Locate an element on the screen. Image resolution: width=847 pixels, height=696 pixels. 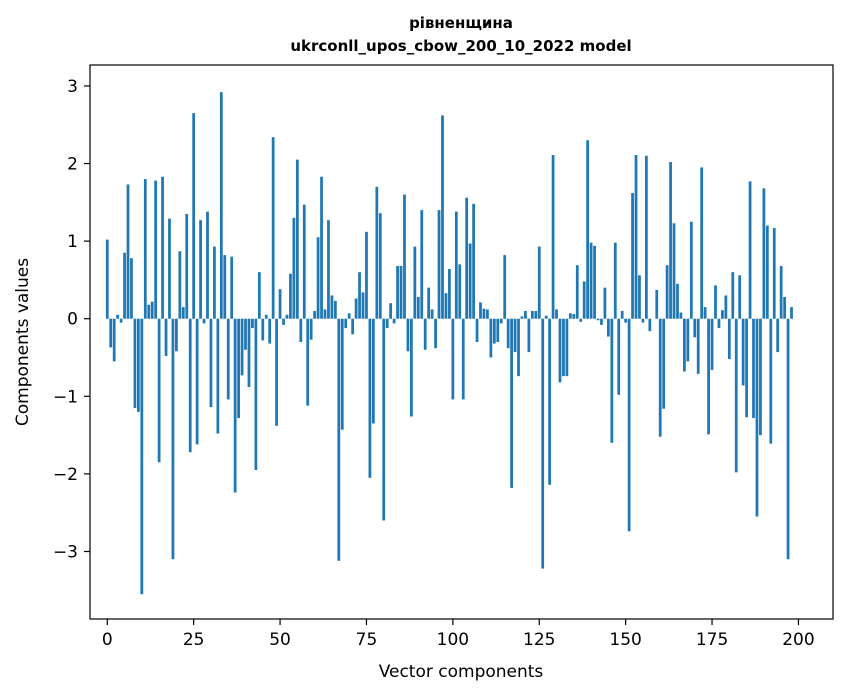
x-axis-label: Vector components is located at coordinates (461, 672).